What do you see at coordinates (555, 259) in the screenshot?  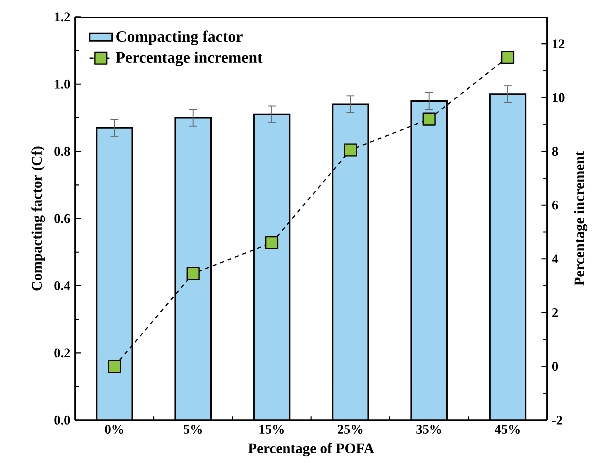 I see `y2-tick-label: 4` at bounding box center [555, 259].